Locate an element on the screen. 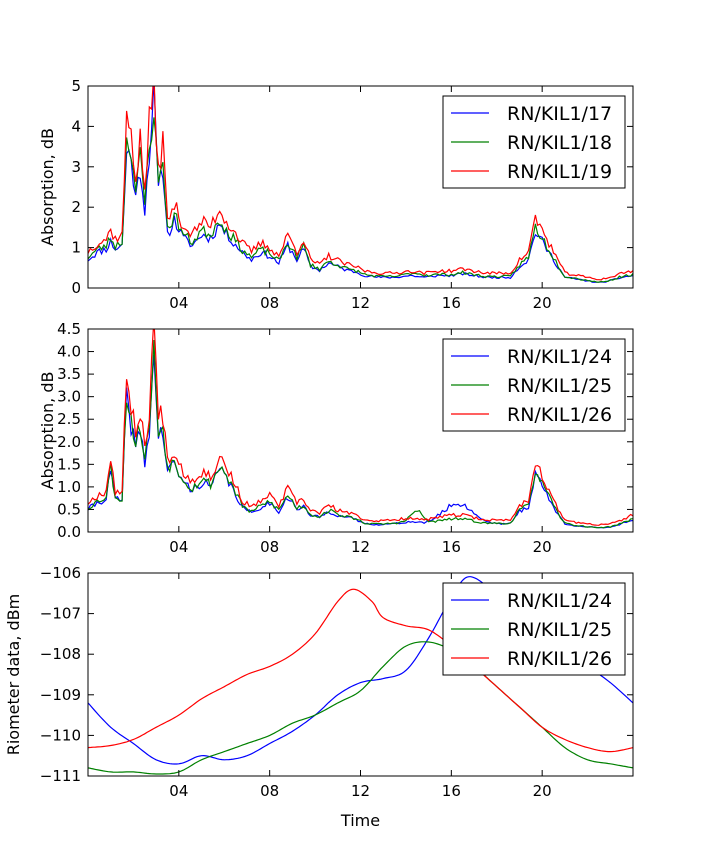  legend: RN/KIL1/17 RN/KIL1/18 RN/KIL1/19 is located at coordinates (534, 142).